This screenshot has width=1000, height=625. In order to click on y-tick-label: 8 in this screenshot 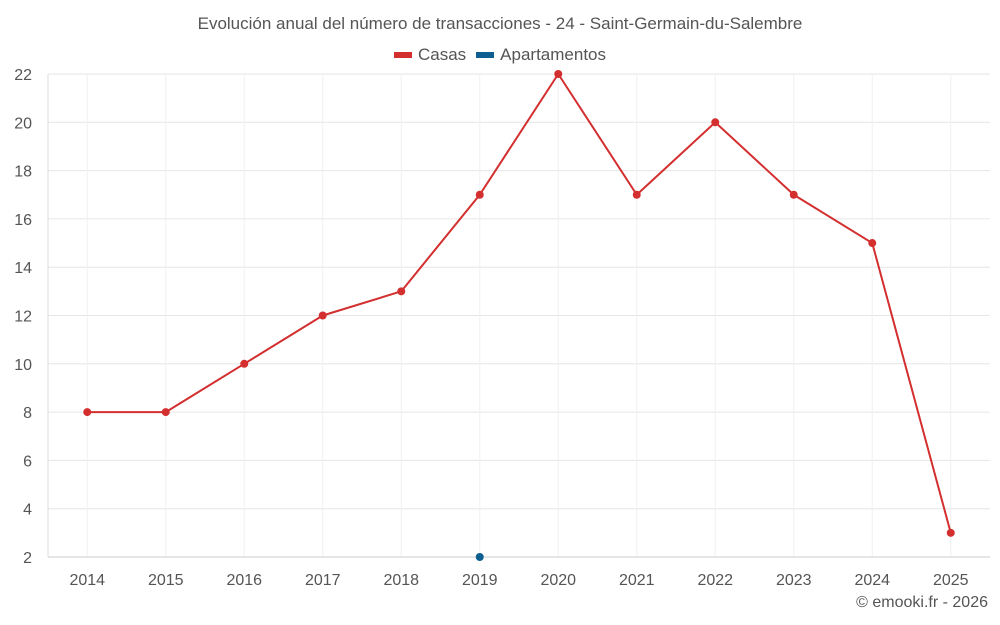, I will do `click(27, 413)`.